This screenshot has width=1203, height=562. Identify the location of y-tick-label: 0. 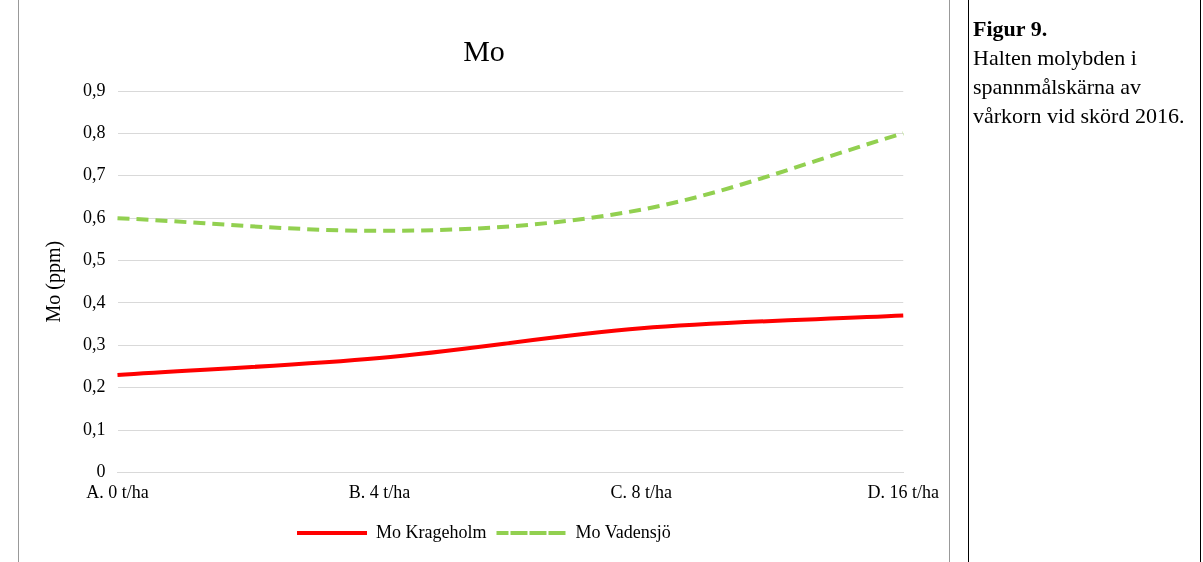
(101, 471).